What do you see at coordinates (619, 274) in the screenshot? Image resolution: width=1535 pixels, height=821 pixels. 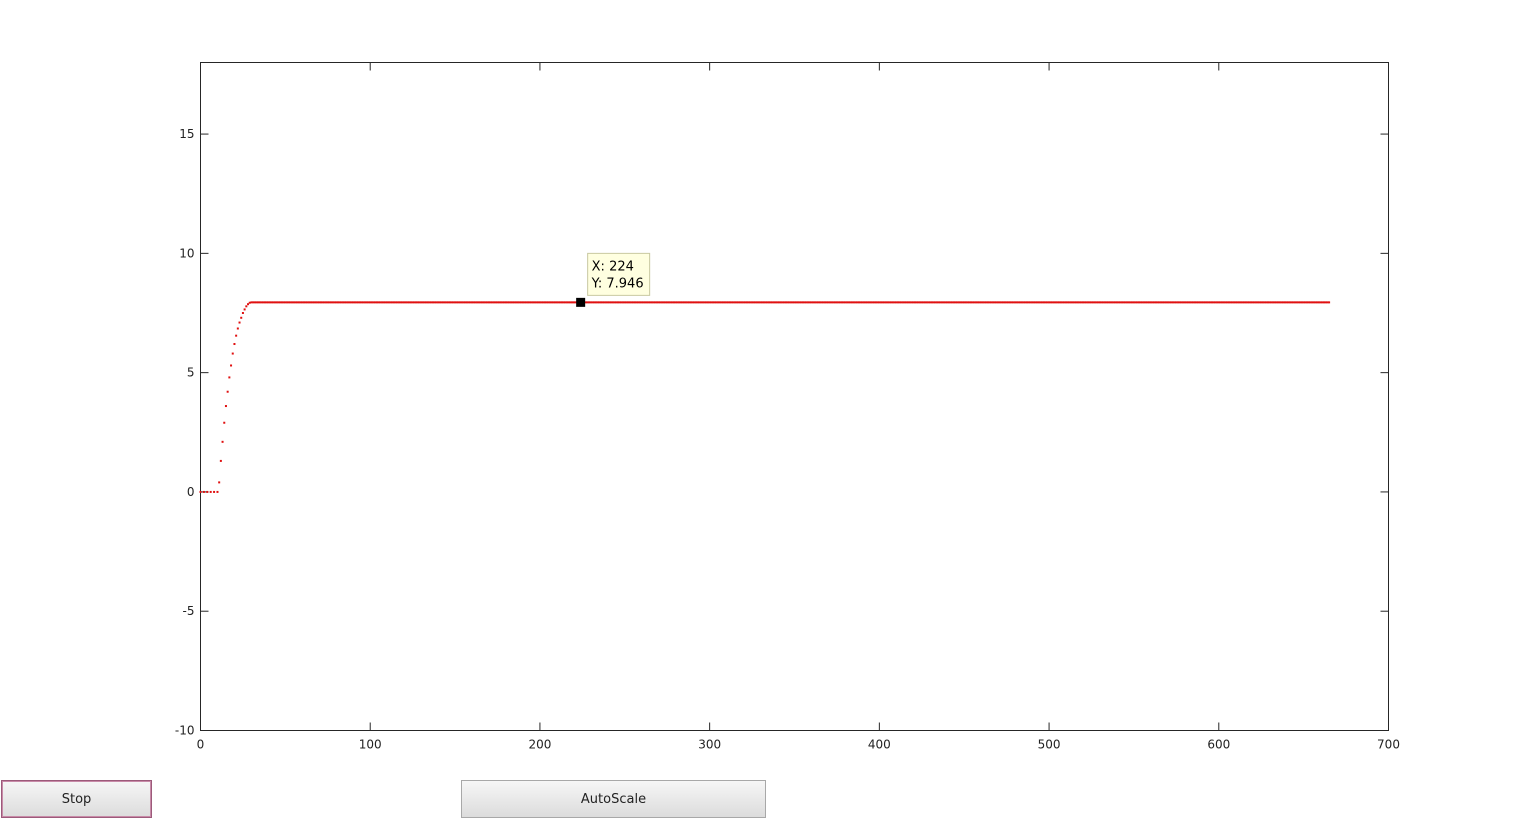 I see `data-tip-box` at bounding box center [619, 274].